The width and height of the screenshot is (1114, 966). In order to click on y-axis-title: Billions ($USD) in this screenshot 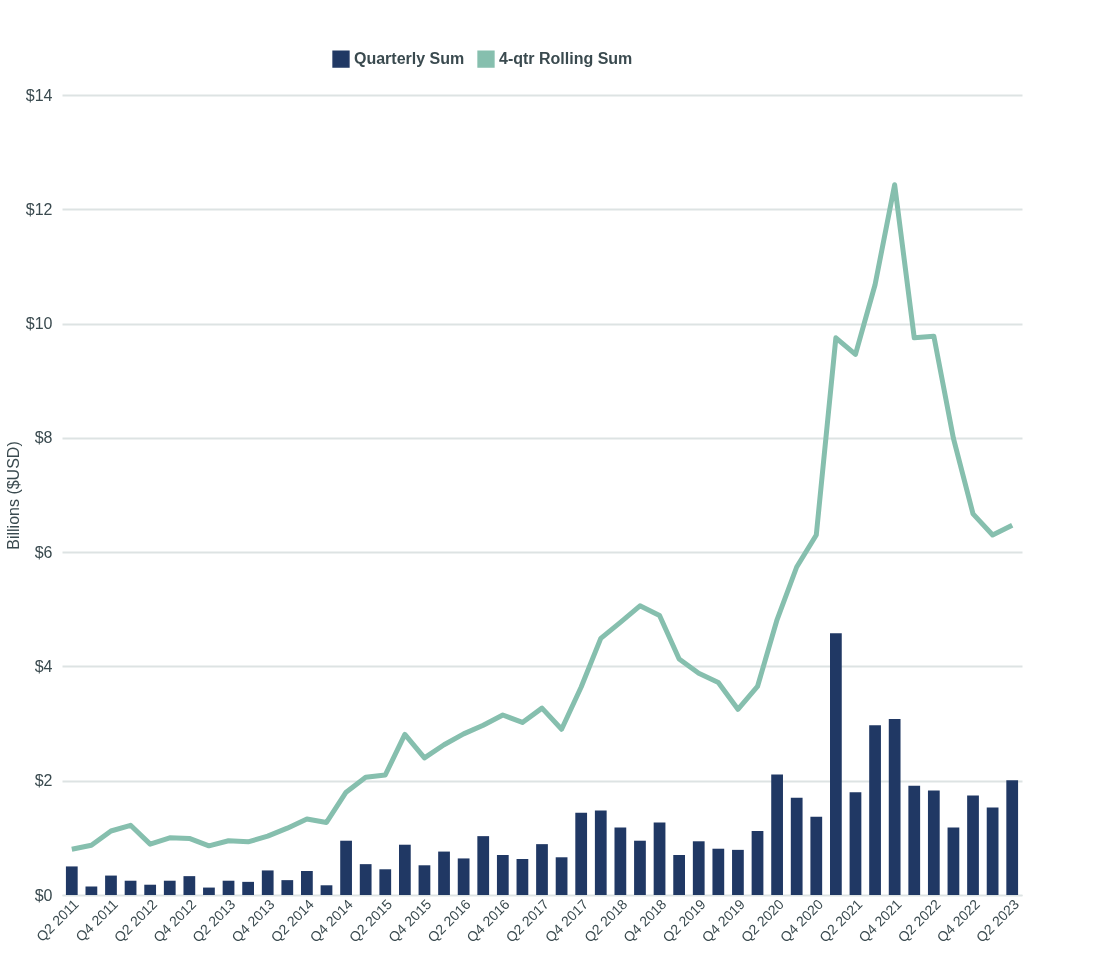, I will do `click(13, 495)`.